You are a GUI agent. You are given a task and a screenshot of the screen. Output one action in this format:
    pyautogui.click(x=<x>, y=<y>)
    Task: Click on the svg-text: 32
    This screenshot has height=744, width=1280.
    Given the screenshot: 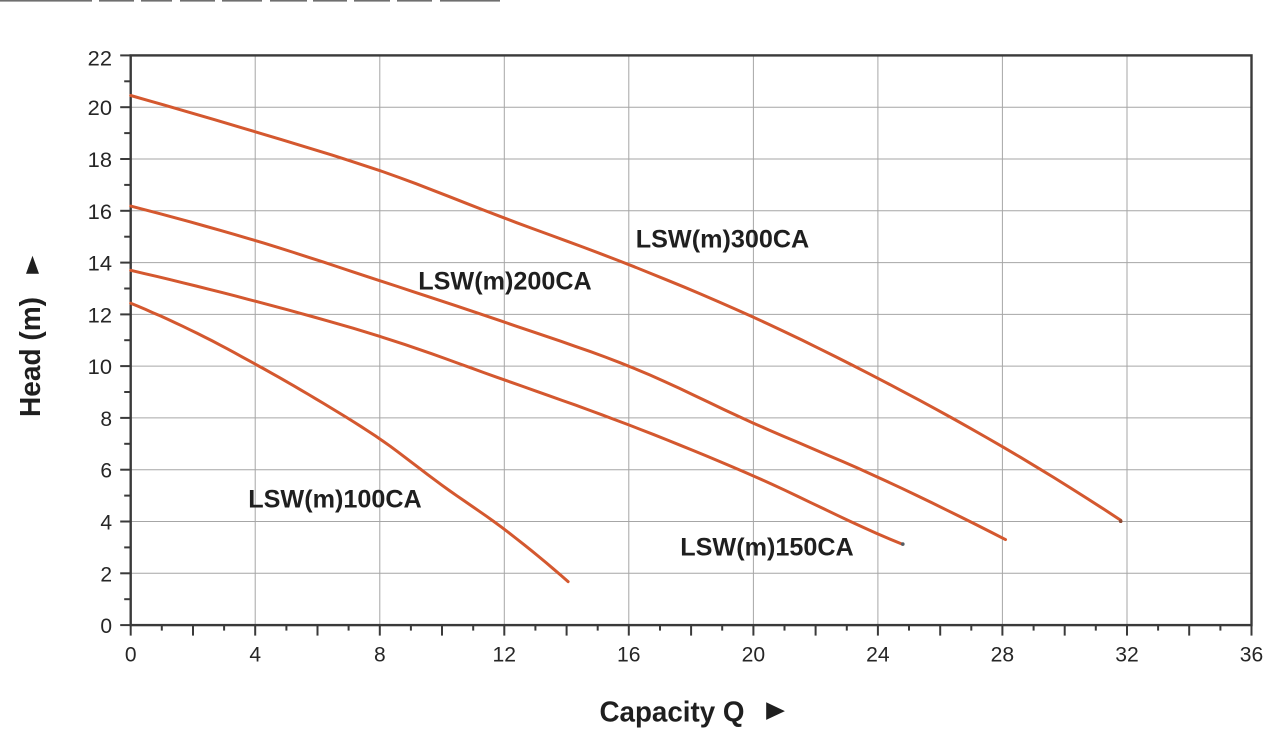 What is the action you would take?
    pyautogui.click(x=1127, y=655)
    